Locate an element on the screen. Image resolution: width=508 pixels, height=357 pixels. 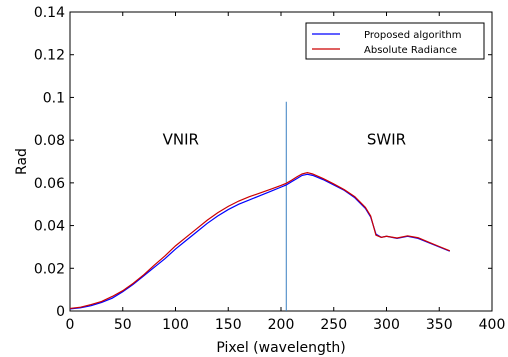
y-tick-label: 0.02 is located at coordinates (49, 269).